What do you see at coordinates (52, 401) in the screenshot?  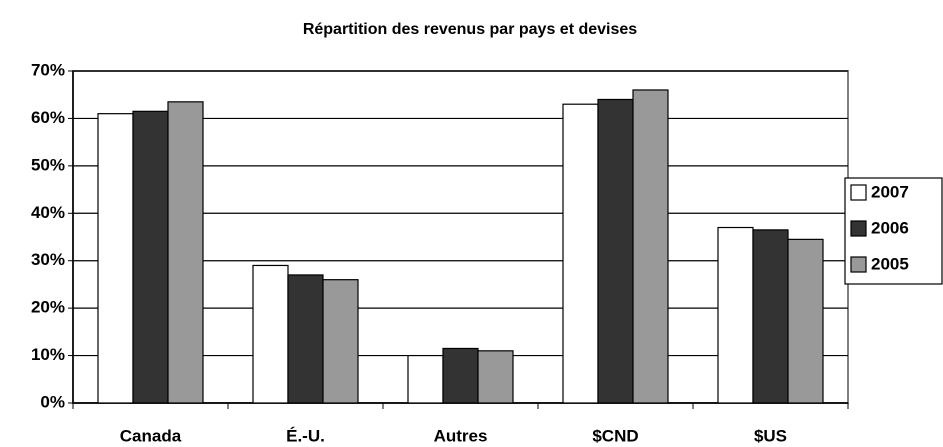 I see `y-tick-label: 0%` at bounding box center [52, 401].